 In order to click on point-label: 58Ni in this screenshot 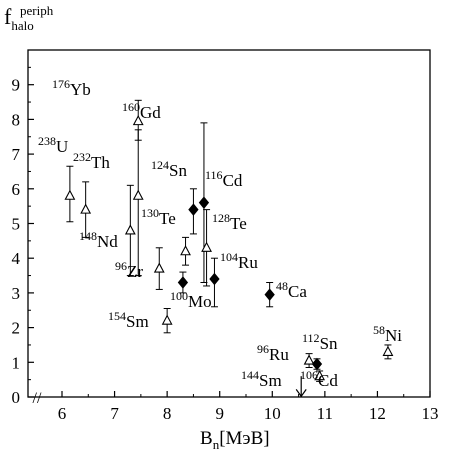, I will do `click(387, 334)`.